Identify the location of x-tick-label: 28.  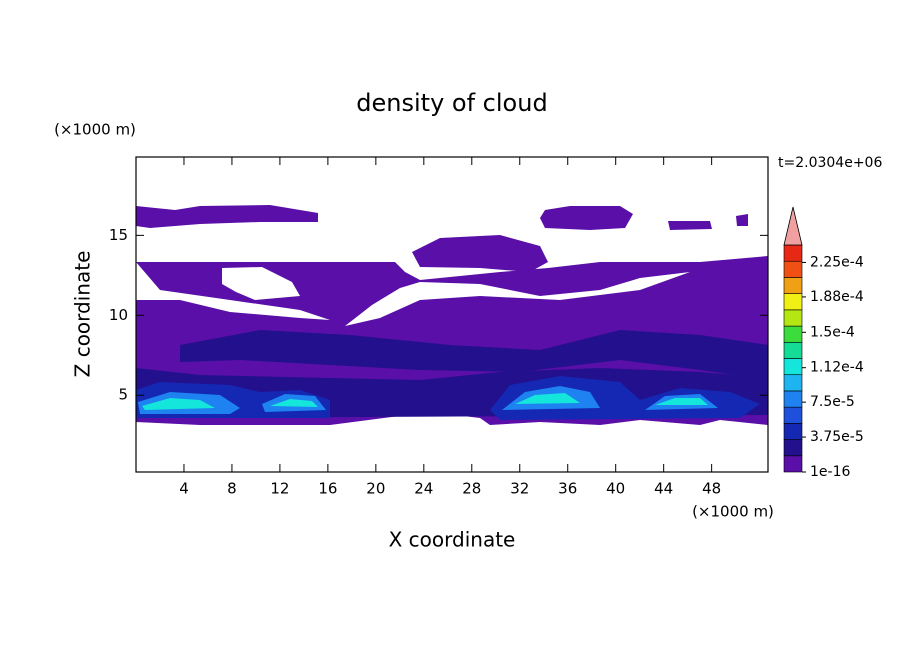
(471, 489).